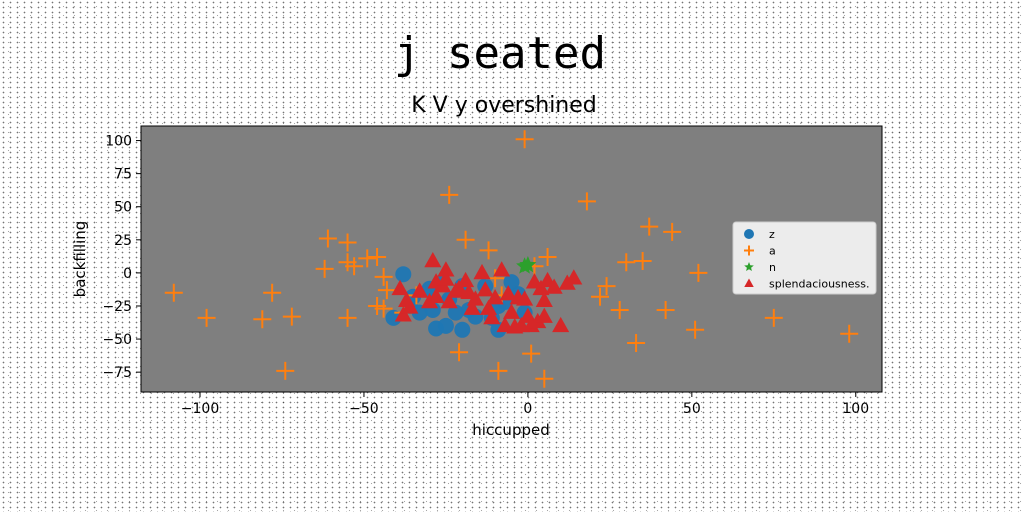 This screenshot has height=512, width=1024. I want to click on legend-label: z, so click(772, 234).